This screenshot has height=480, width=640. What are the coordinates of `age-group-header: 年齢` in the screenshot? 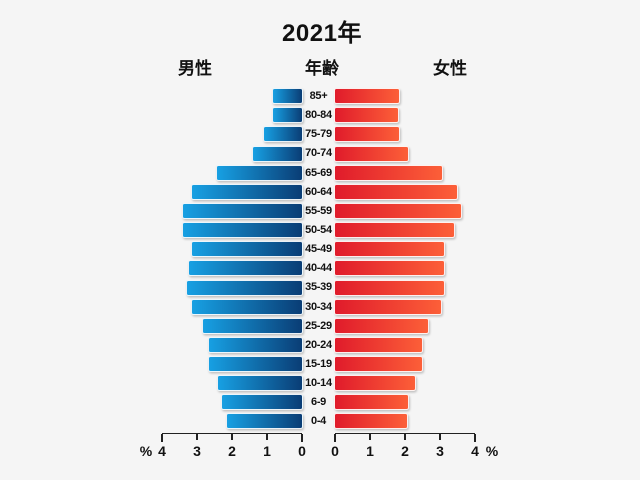 It's located at (322, 68).